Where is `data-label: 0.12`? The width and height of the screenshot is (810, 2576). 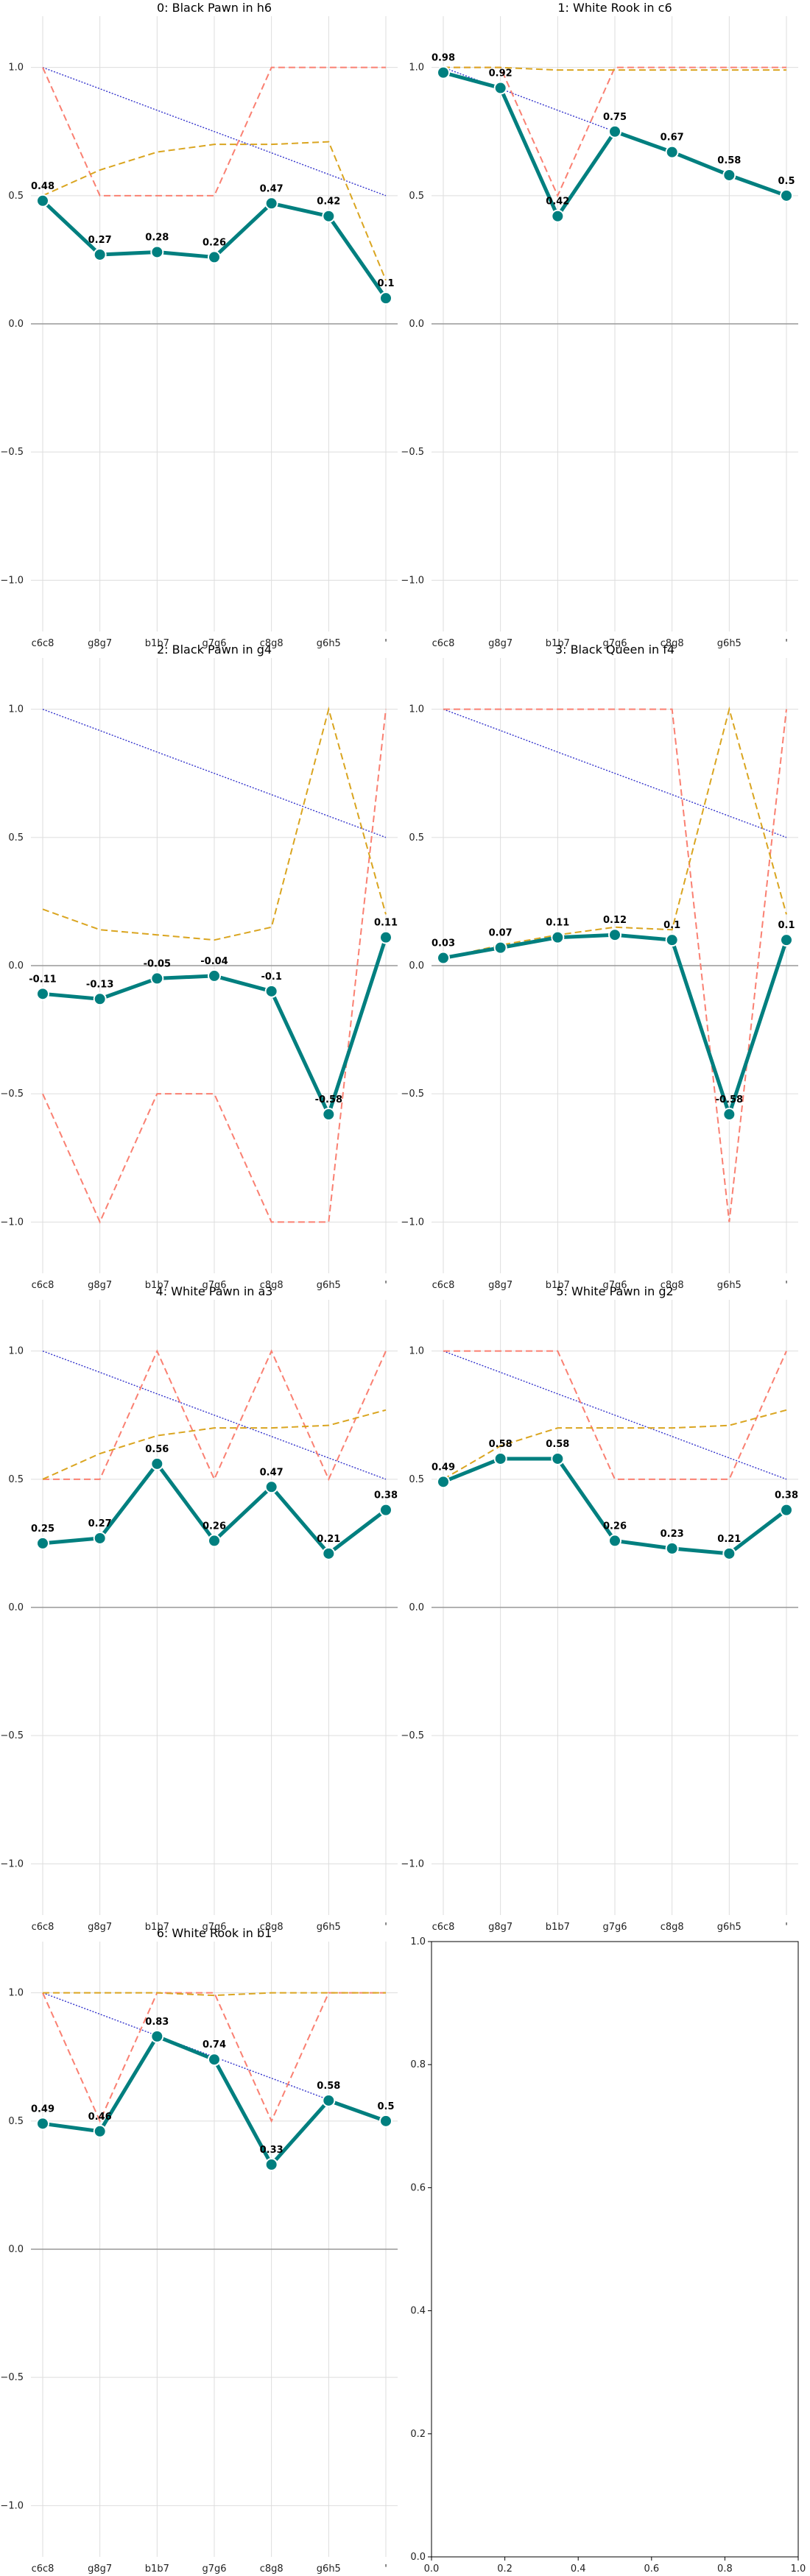
data-label: 0.12 is located at coordinates (615, 920).